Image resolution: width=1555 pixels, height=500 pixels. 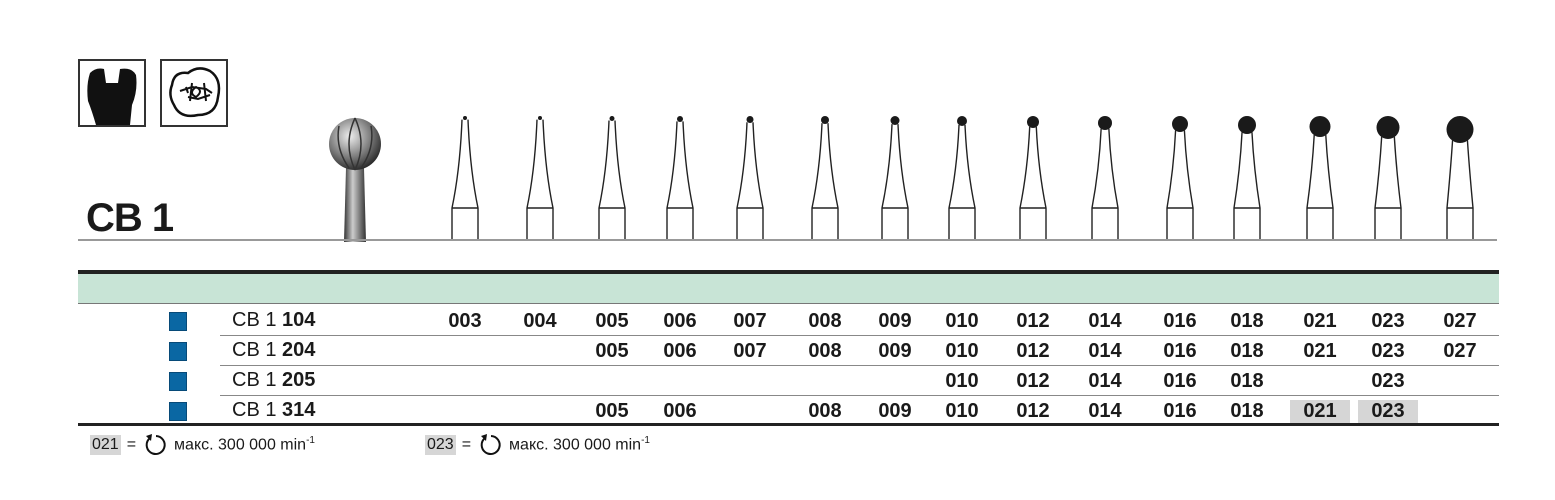 I want to click on baseline-divider, so click(x=787, y=240).